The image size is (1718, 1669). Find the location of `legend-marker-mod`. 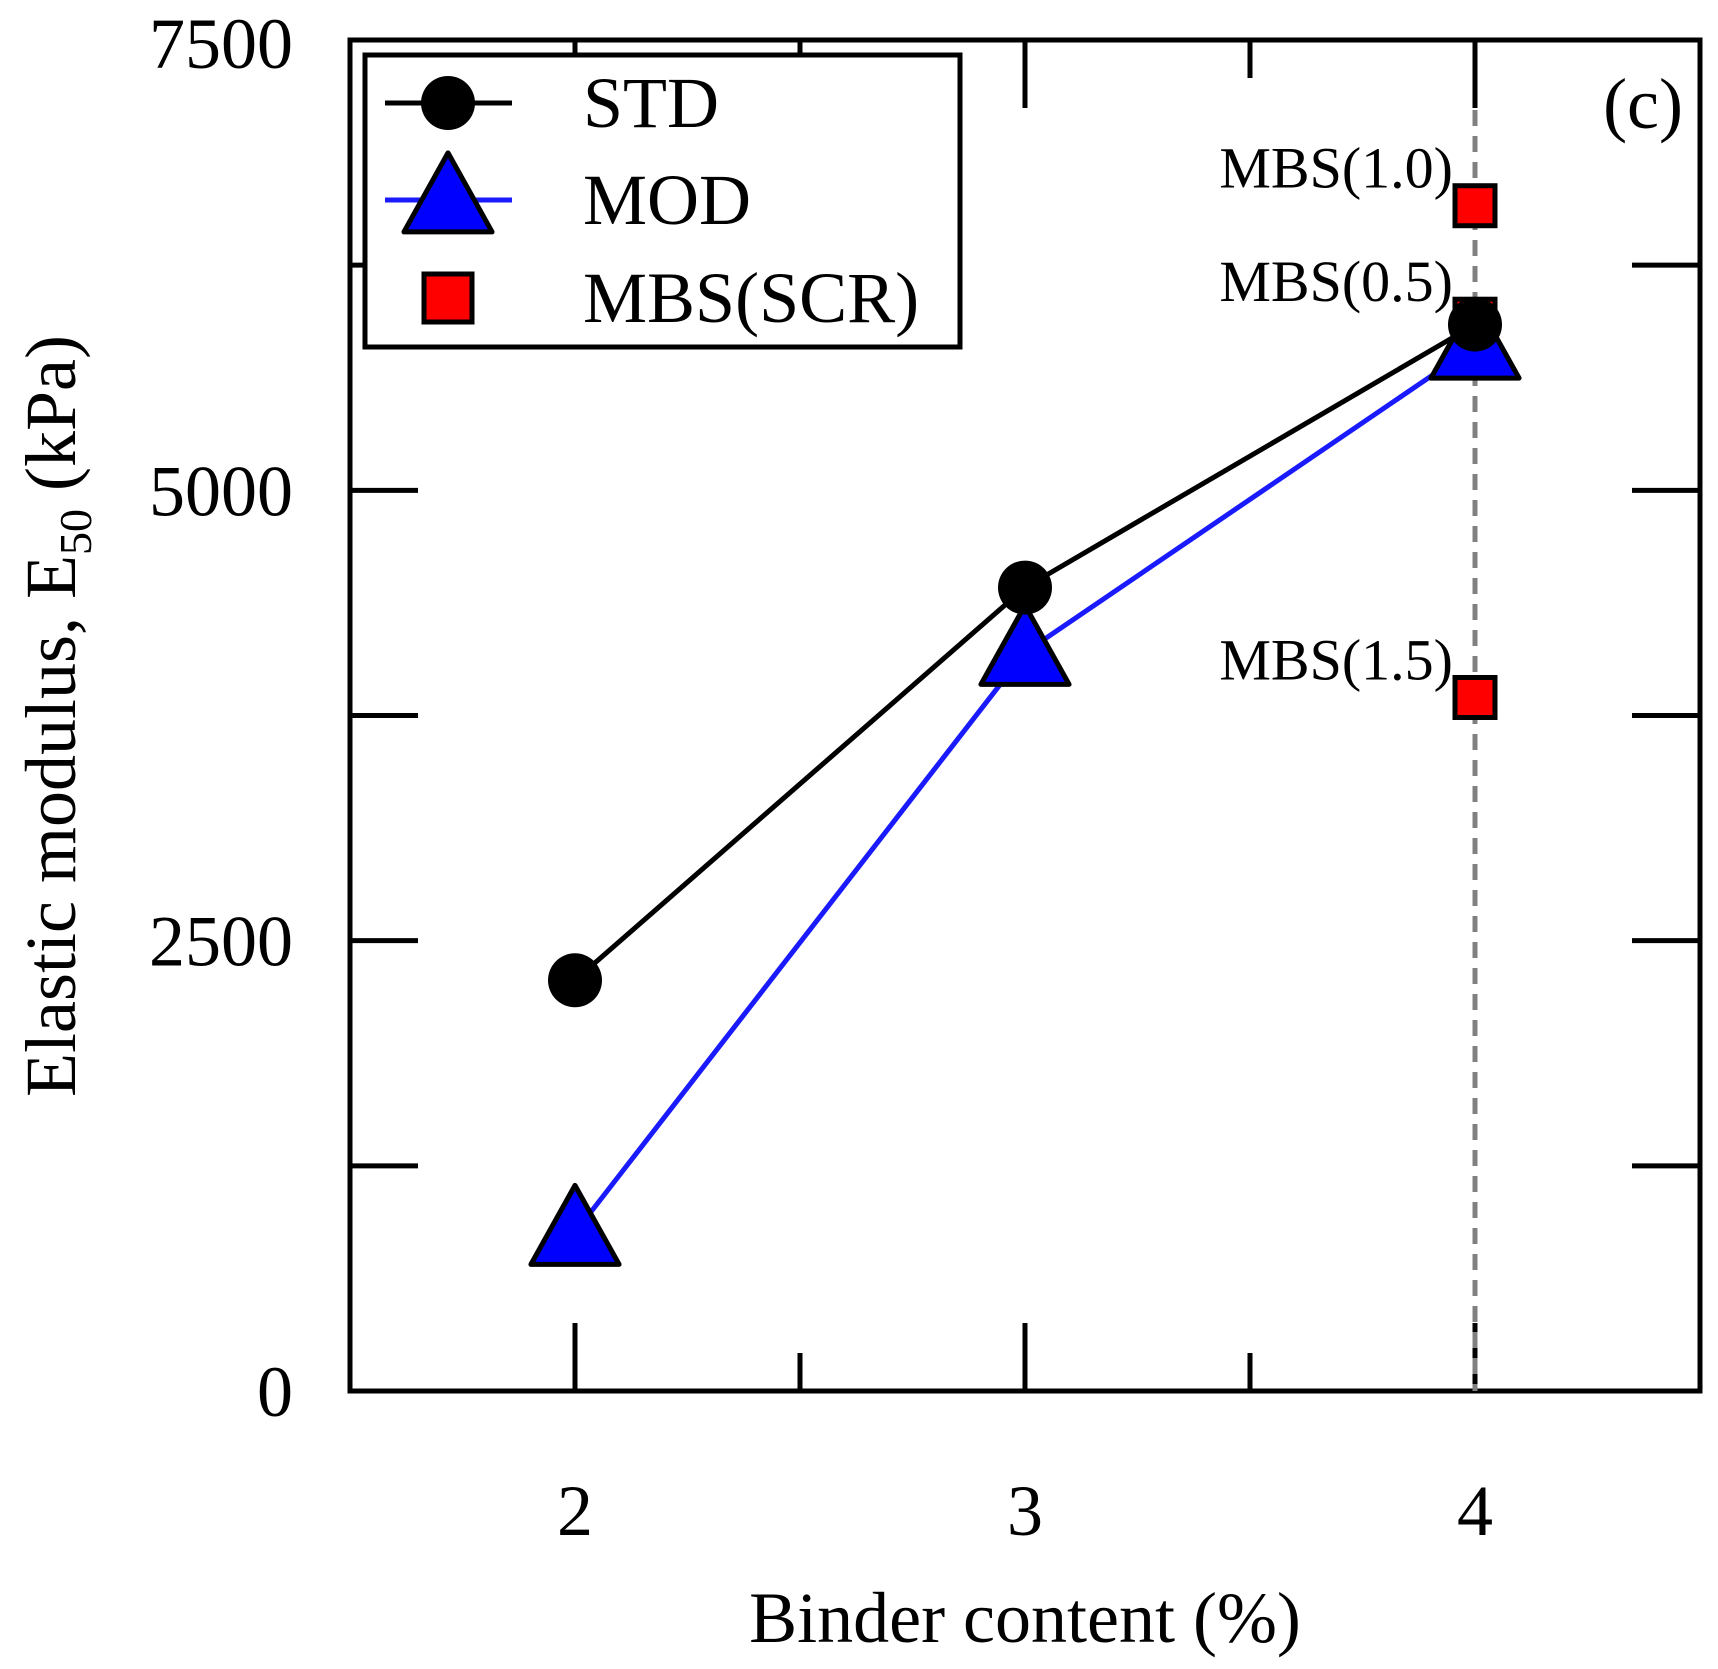

legend-marker-mod is located at coordinates (448, 192).